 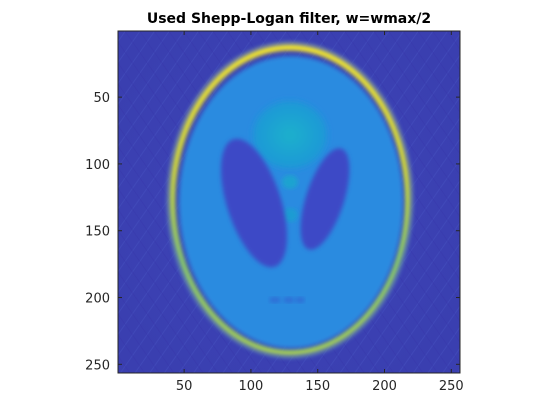 I want to click on y-tick-label: 200, so click(x=97, y=299).